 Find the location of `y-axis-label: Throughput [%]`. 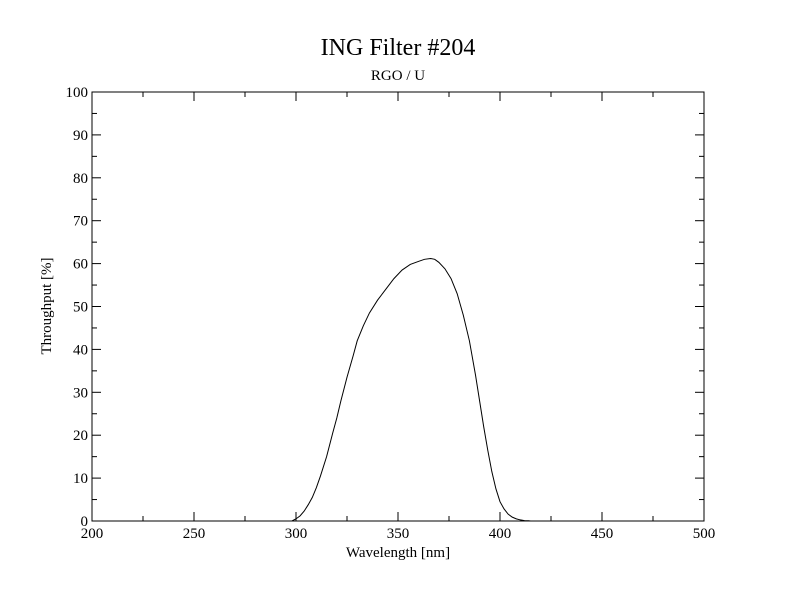

y-axis-label: Throughput [%] is located at coordinates (47, 305).